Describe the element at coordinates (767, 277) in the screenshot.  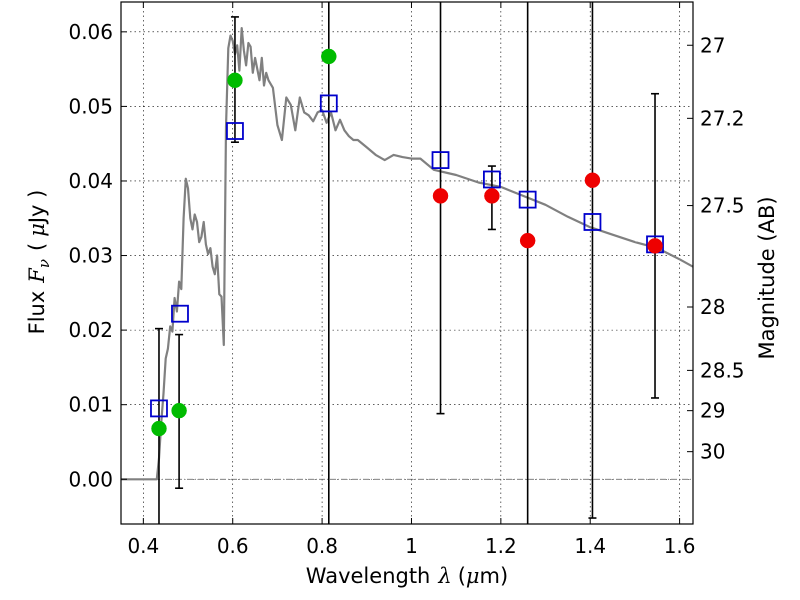
I see `y2-axis-label: Magnitude (AB)` at that location.